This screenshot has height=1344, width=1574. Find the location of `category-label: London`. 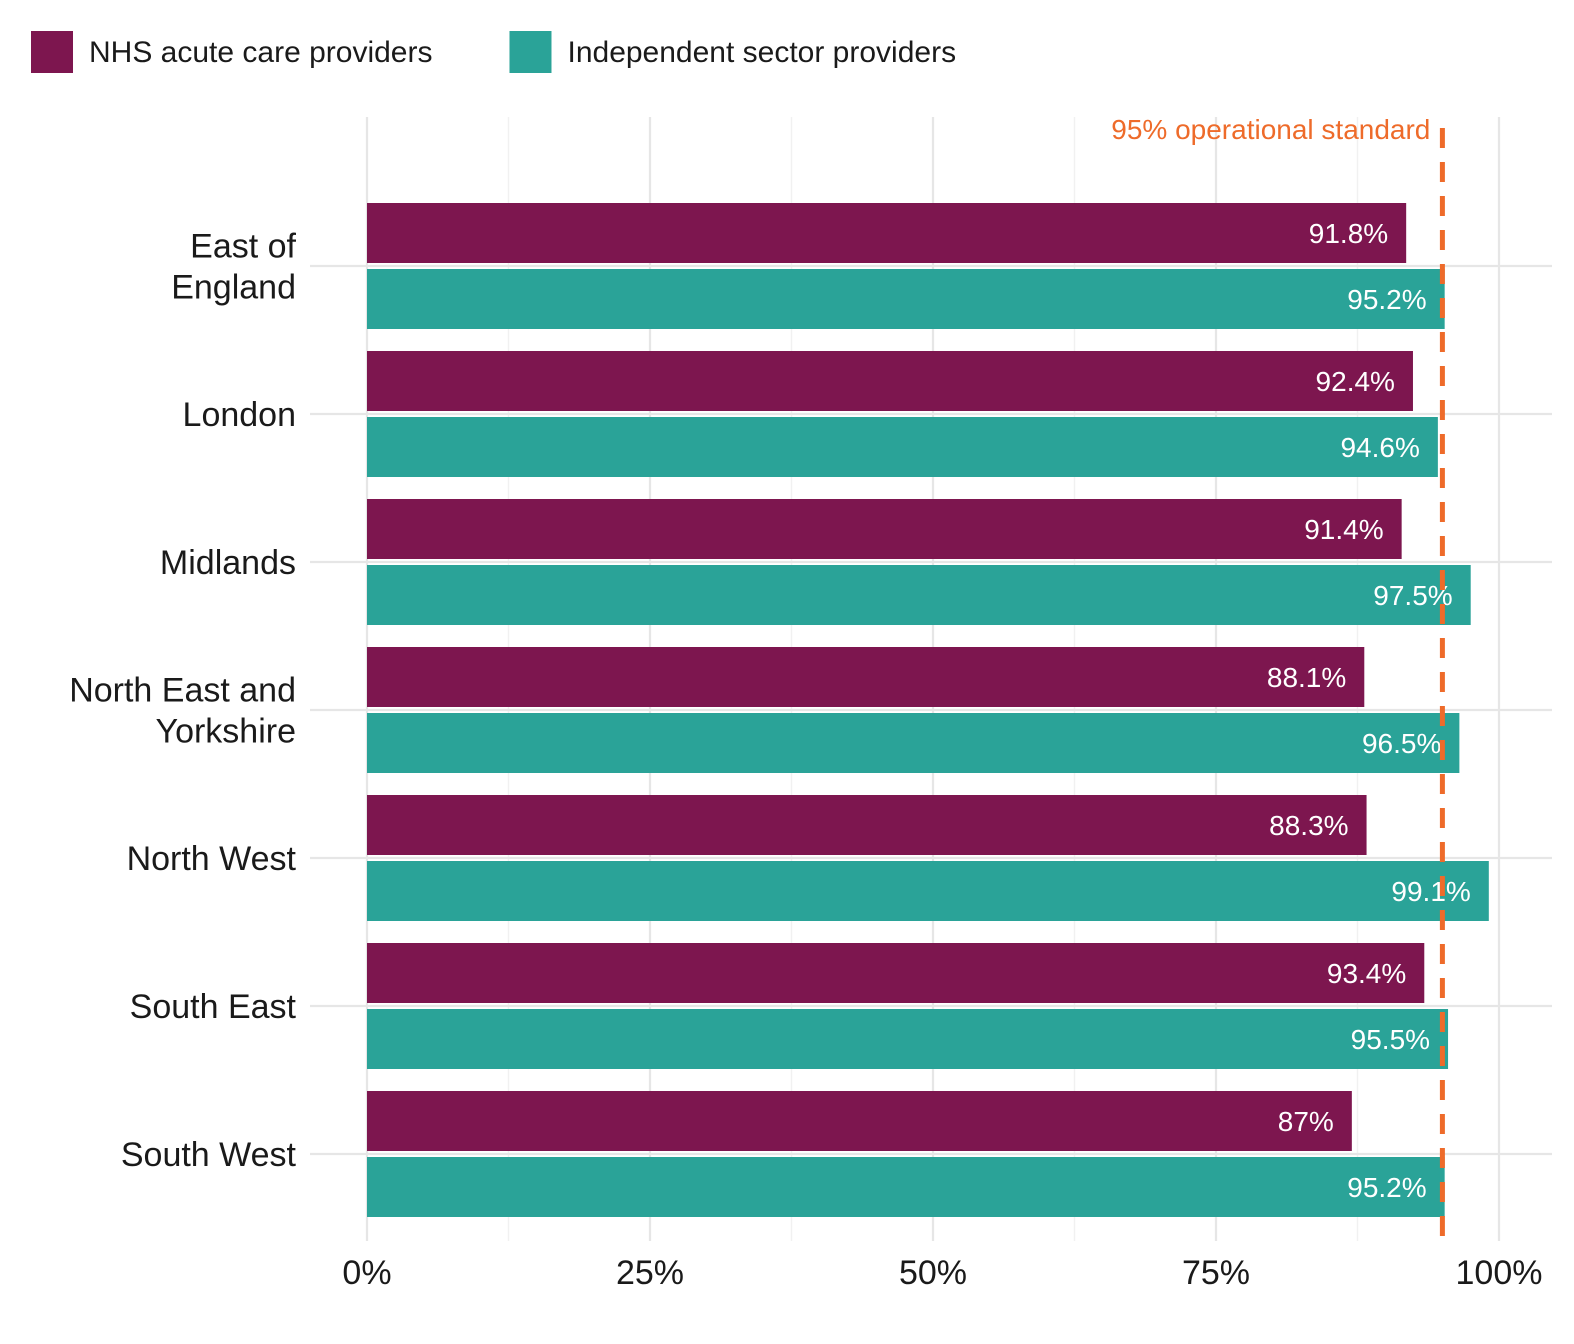

category-label: London is located at coordinates (239, 415).